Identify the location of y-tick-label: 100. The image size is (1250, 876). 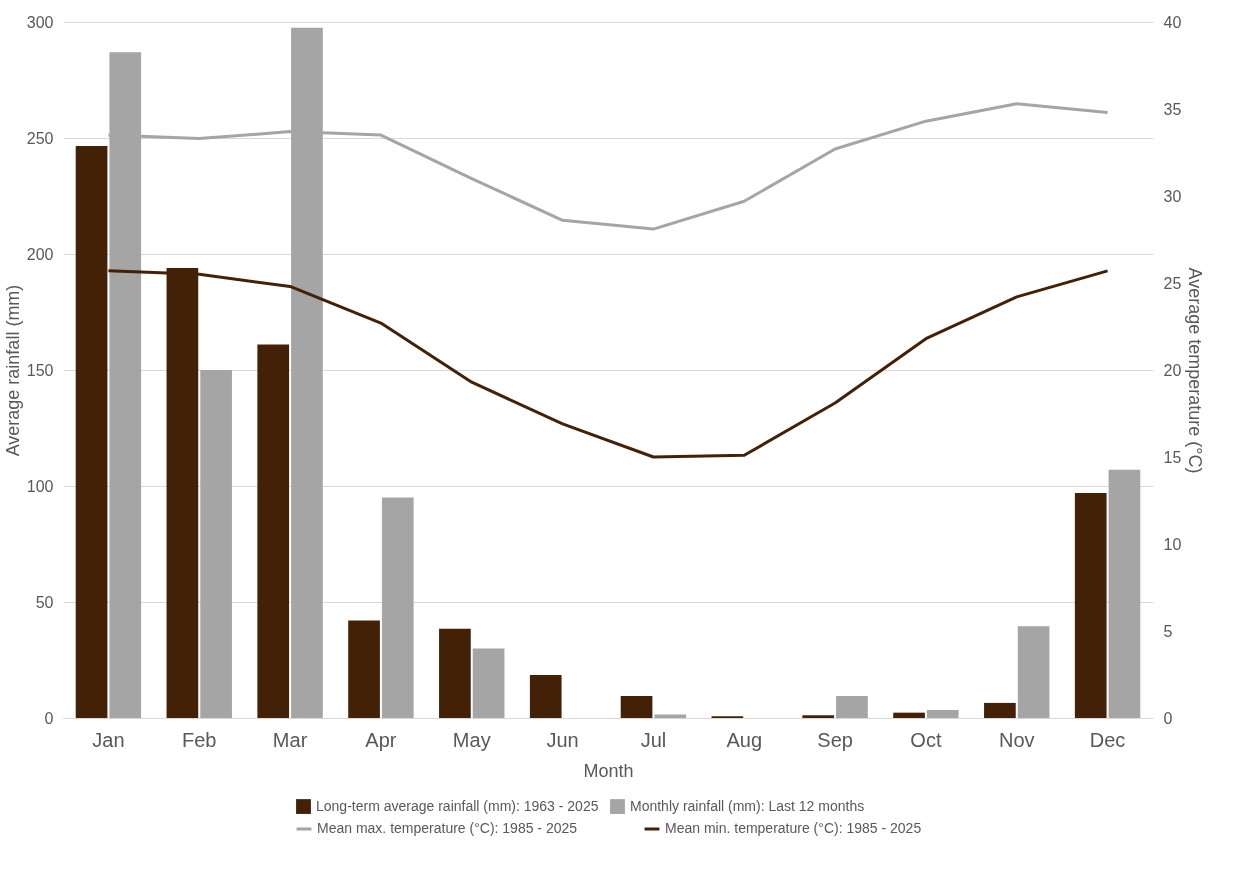
(40, 486).